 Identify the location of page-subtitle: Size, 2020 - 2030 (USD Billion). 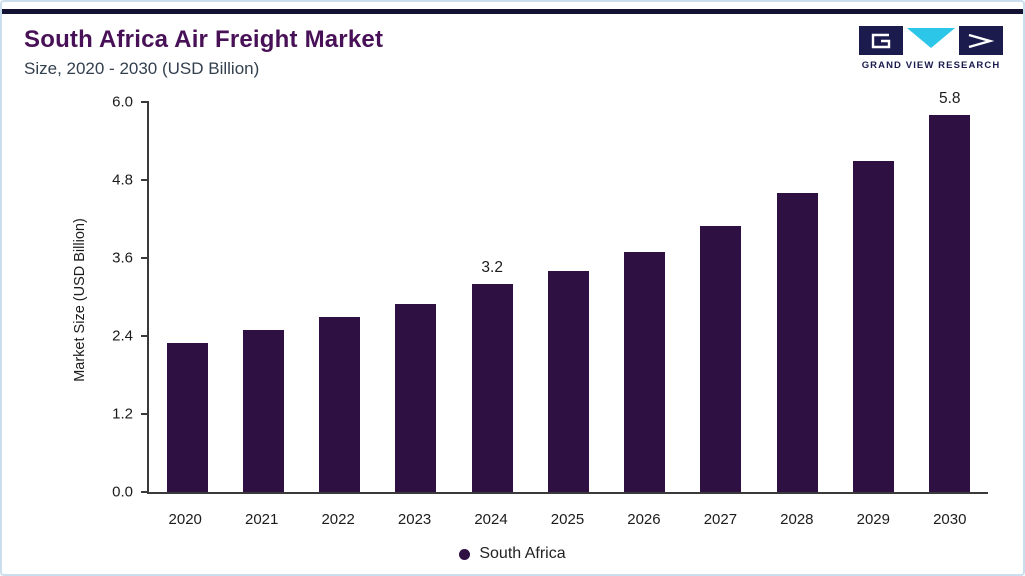
(142, 68).